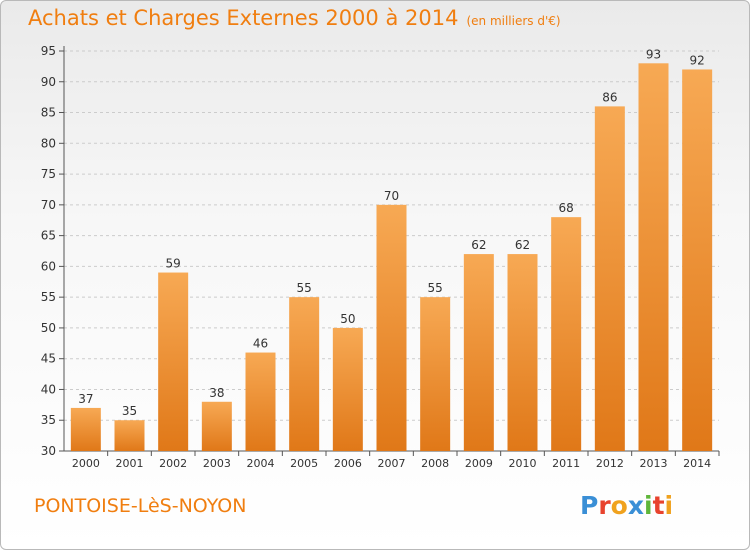 The image size is (750, 550). Describe the element at coordinates (697, 60) in the screenshot. I see `data-label: 92` at that location.